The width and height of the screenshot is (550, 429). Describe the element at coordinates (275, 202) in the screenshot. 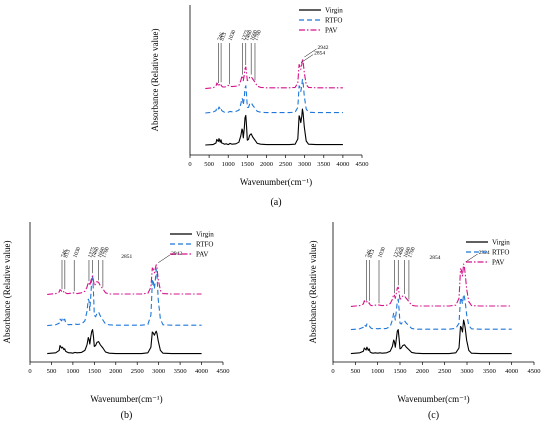

I see `panel-label: (a)` at that location.